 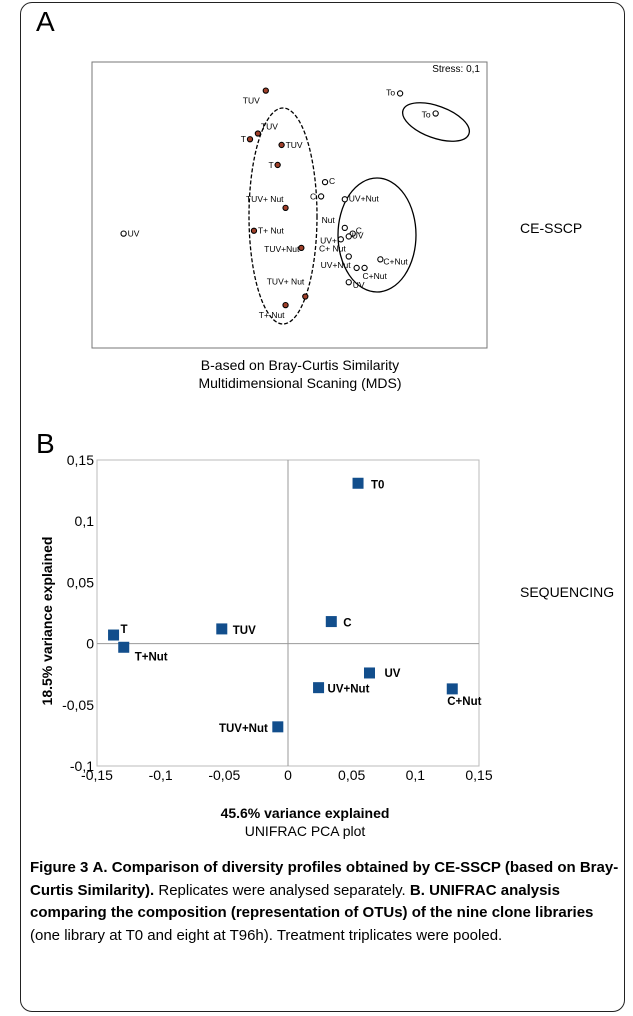 What do you see at coordinates (305, 831) in the screenshot?
I see `pca-subtitle: UNIFRAC PCA plot` at bounding box center [305, 831].